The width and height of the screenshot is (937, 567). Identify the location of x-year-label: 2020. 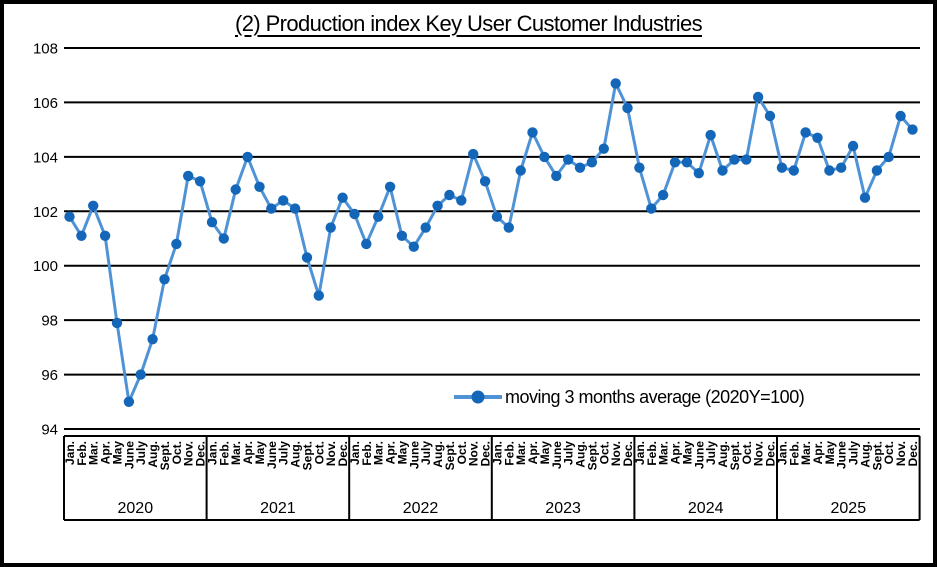
(136, 508).